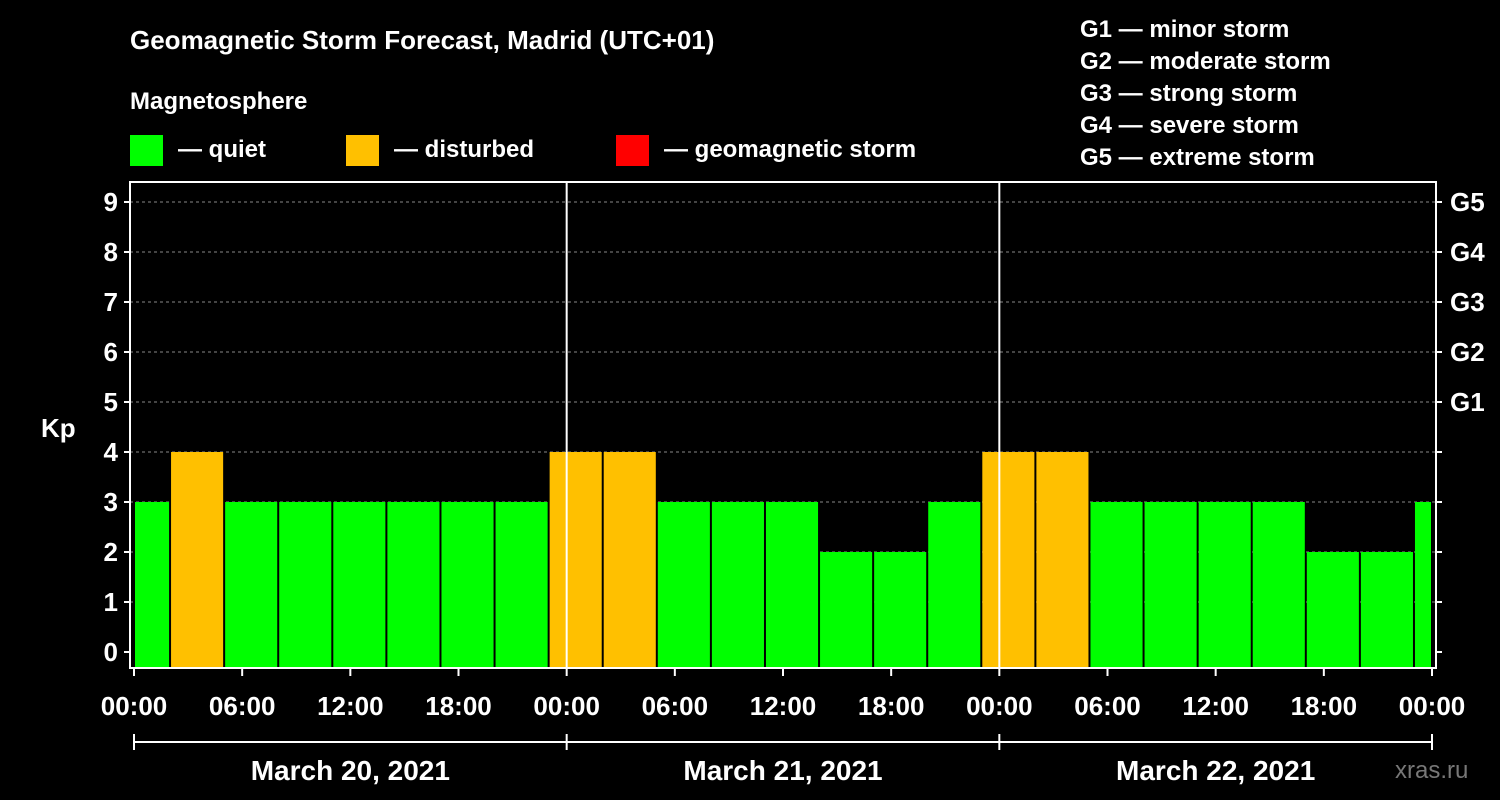  What do you see at coordinates (111, 352) in the screenshot?
I see `y-tick-label: 6` at bounding box center [111, 352].